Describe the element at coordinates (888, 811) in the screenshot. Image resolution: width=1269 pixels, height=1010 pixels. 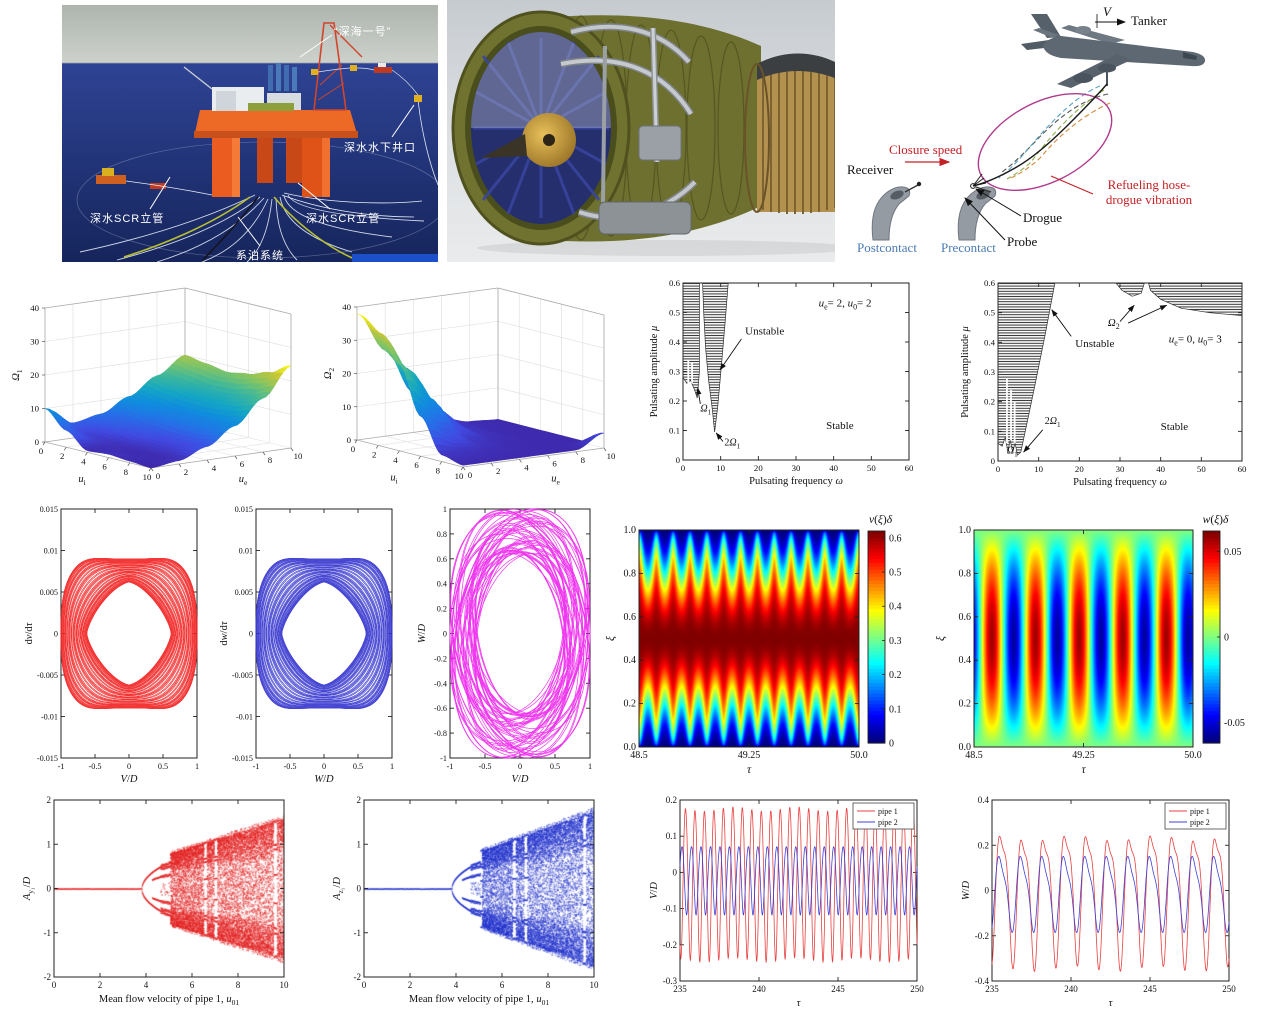
I see `svg-text: pipe 1` at that location.